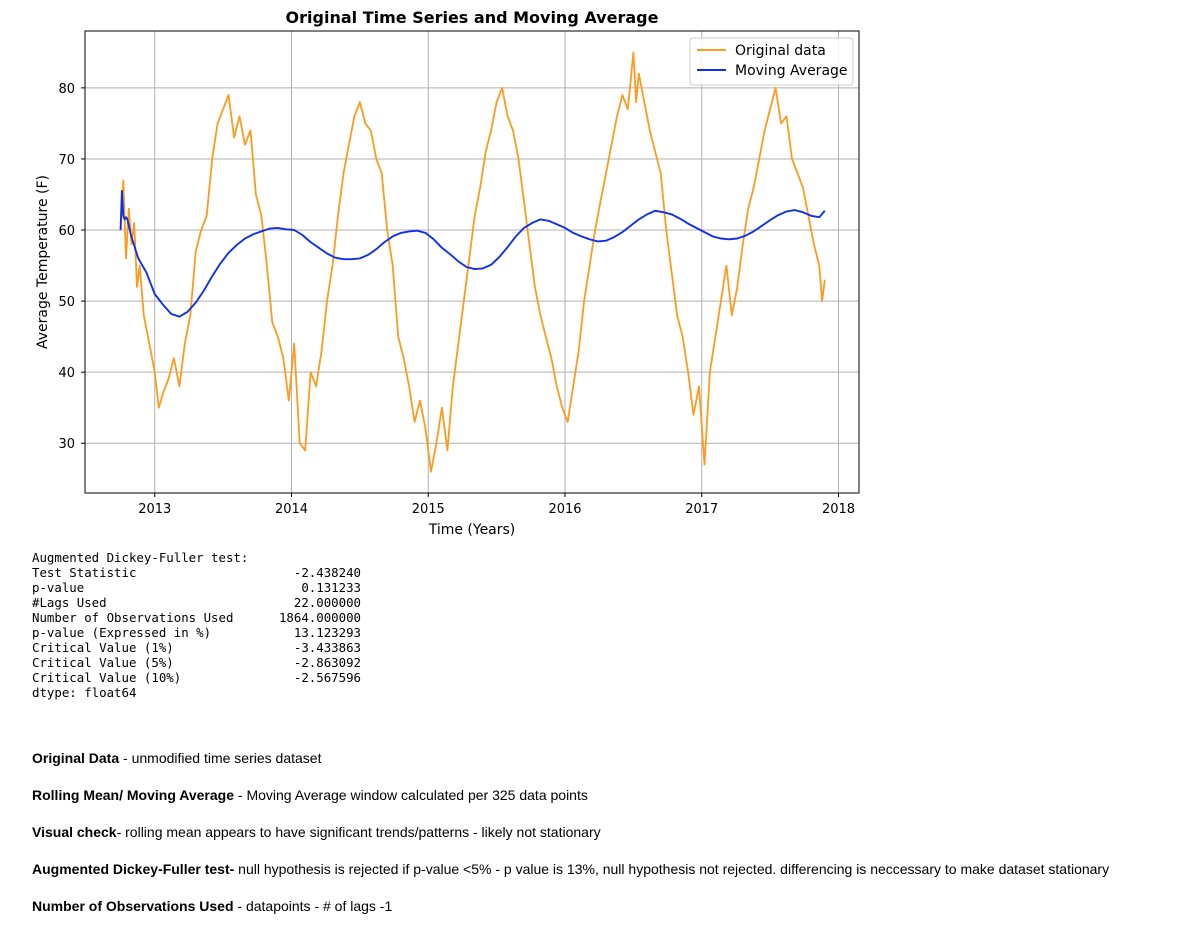  What do you see at coordinates (196, 602) in the screenshot?
I see `adf-row: #Lags Used 22.000000` at bounding box center [196, 602].